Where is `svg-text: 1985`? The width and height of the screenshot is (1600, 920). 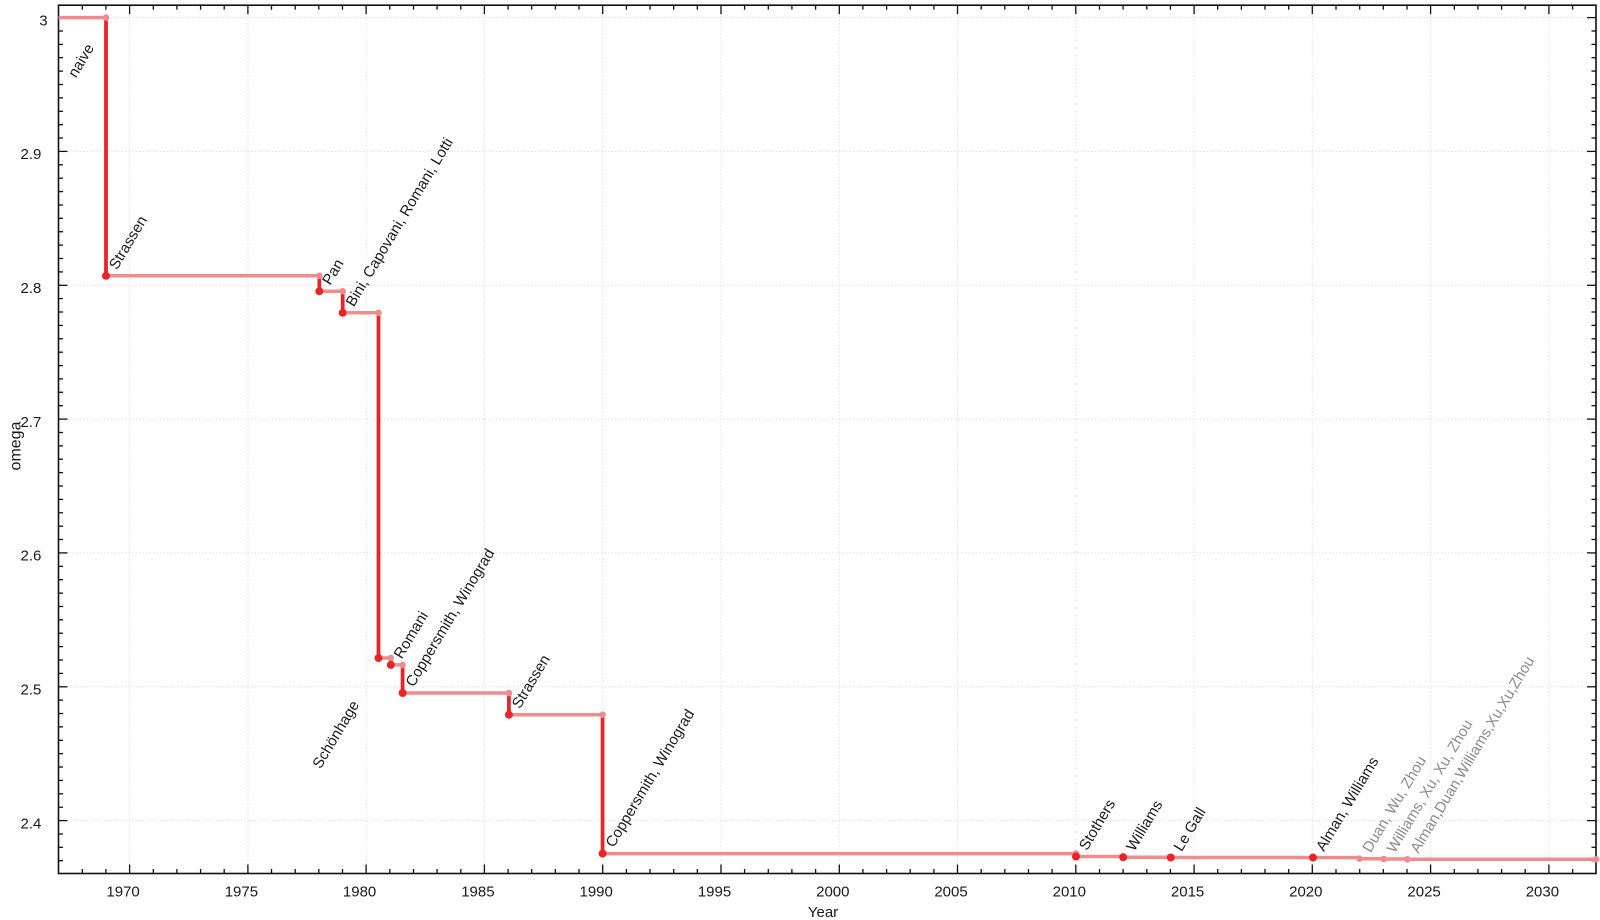
svg-text: 1985 is located at coordinates (477, 891).